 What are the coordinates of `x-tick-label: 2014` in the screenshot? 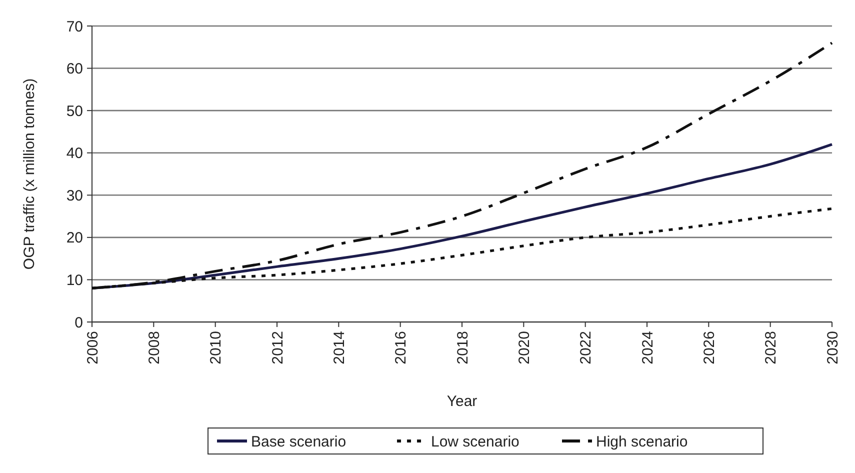 It's located at (339, 347).